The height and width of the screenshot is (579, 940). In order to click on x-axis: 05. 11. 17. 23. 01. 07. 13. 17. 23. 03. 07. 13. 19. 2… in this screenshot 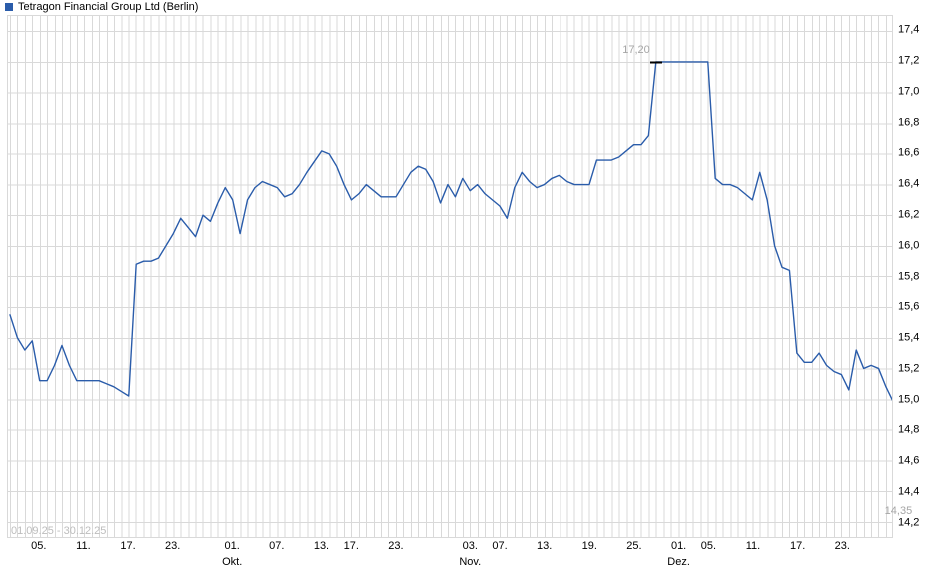, I will do `click(450, 559)`.